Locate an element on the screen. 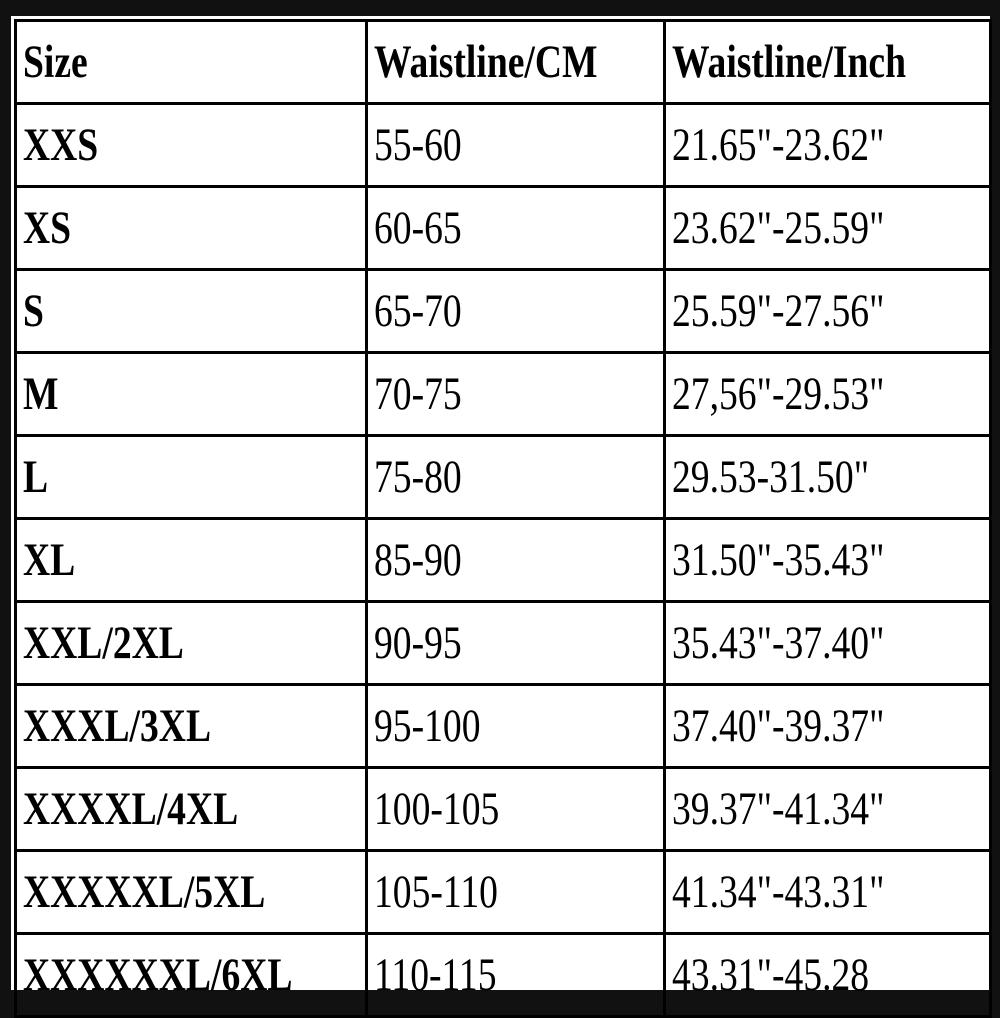  waist-cm-cell: 100-105 is located at coordinates (515, 809).